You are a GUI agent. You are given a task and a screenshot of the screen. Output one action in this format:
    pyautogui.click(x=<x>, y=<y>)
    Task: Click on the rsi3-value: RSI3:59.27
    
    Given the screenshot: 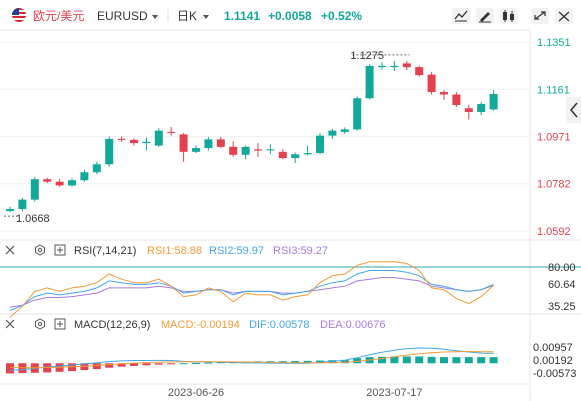 What is the action you would take?
    pyautogui.click(x=300, y=251)
    